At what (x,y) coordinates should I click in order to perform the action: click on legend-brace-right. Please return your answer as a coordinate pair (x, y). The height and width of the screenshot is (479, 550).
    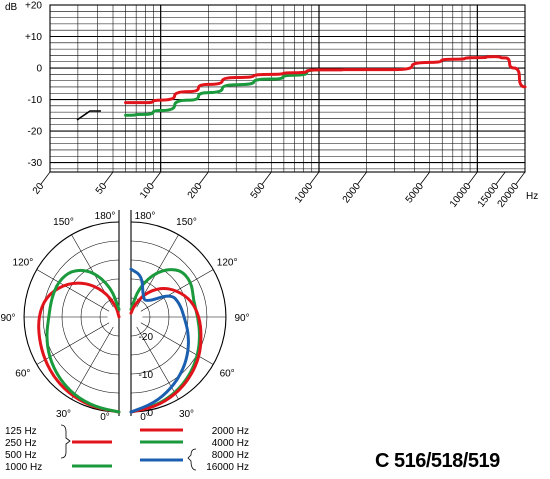
    Looking at the image, I should click on (192, 459).